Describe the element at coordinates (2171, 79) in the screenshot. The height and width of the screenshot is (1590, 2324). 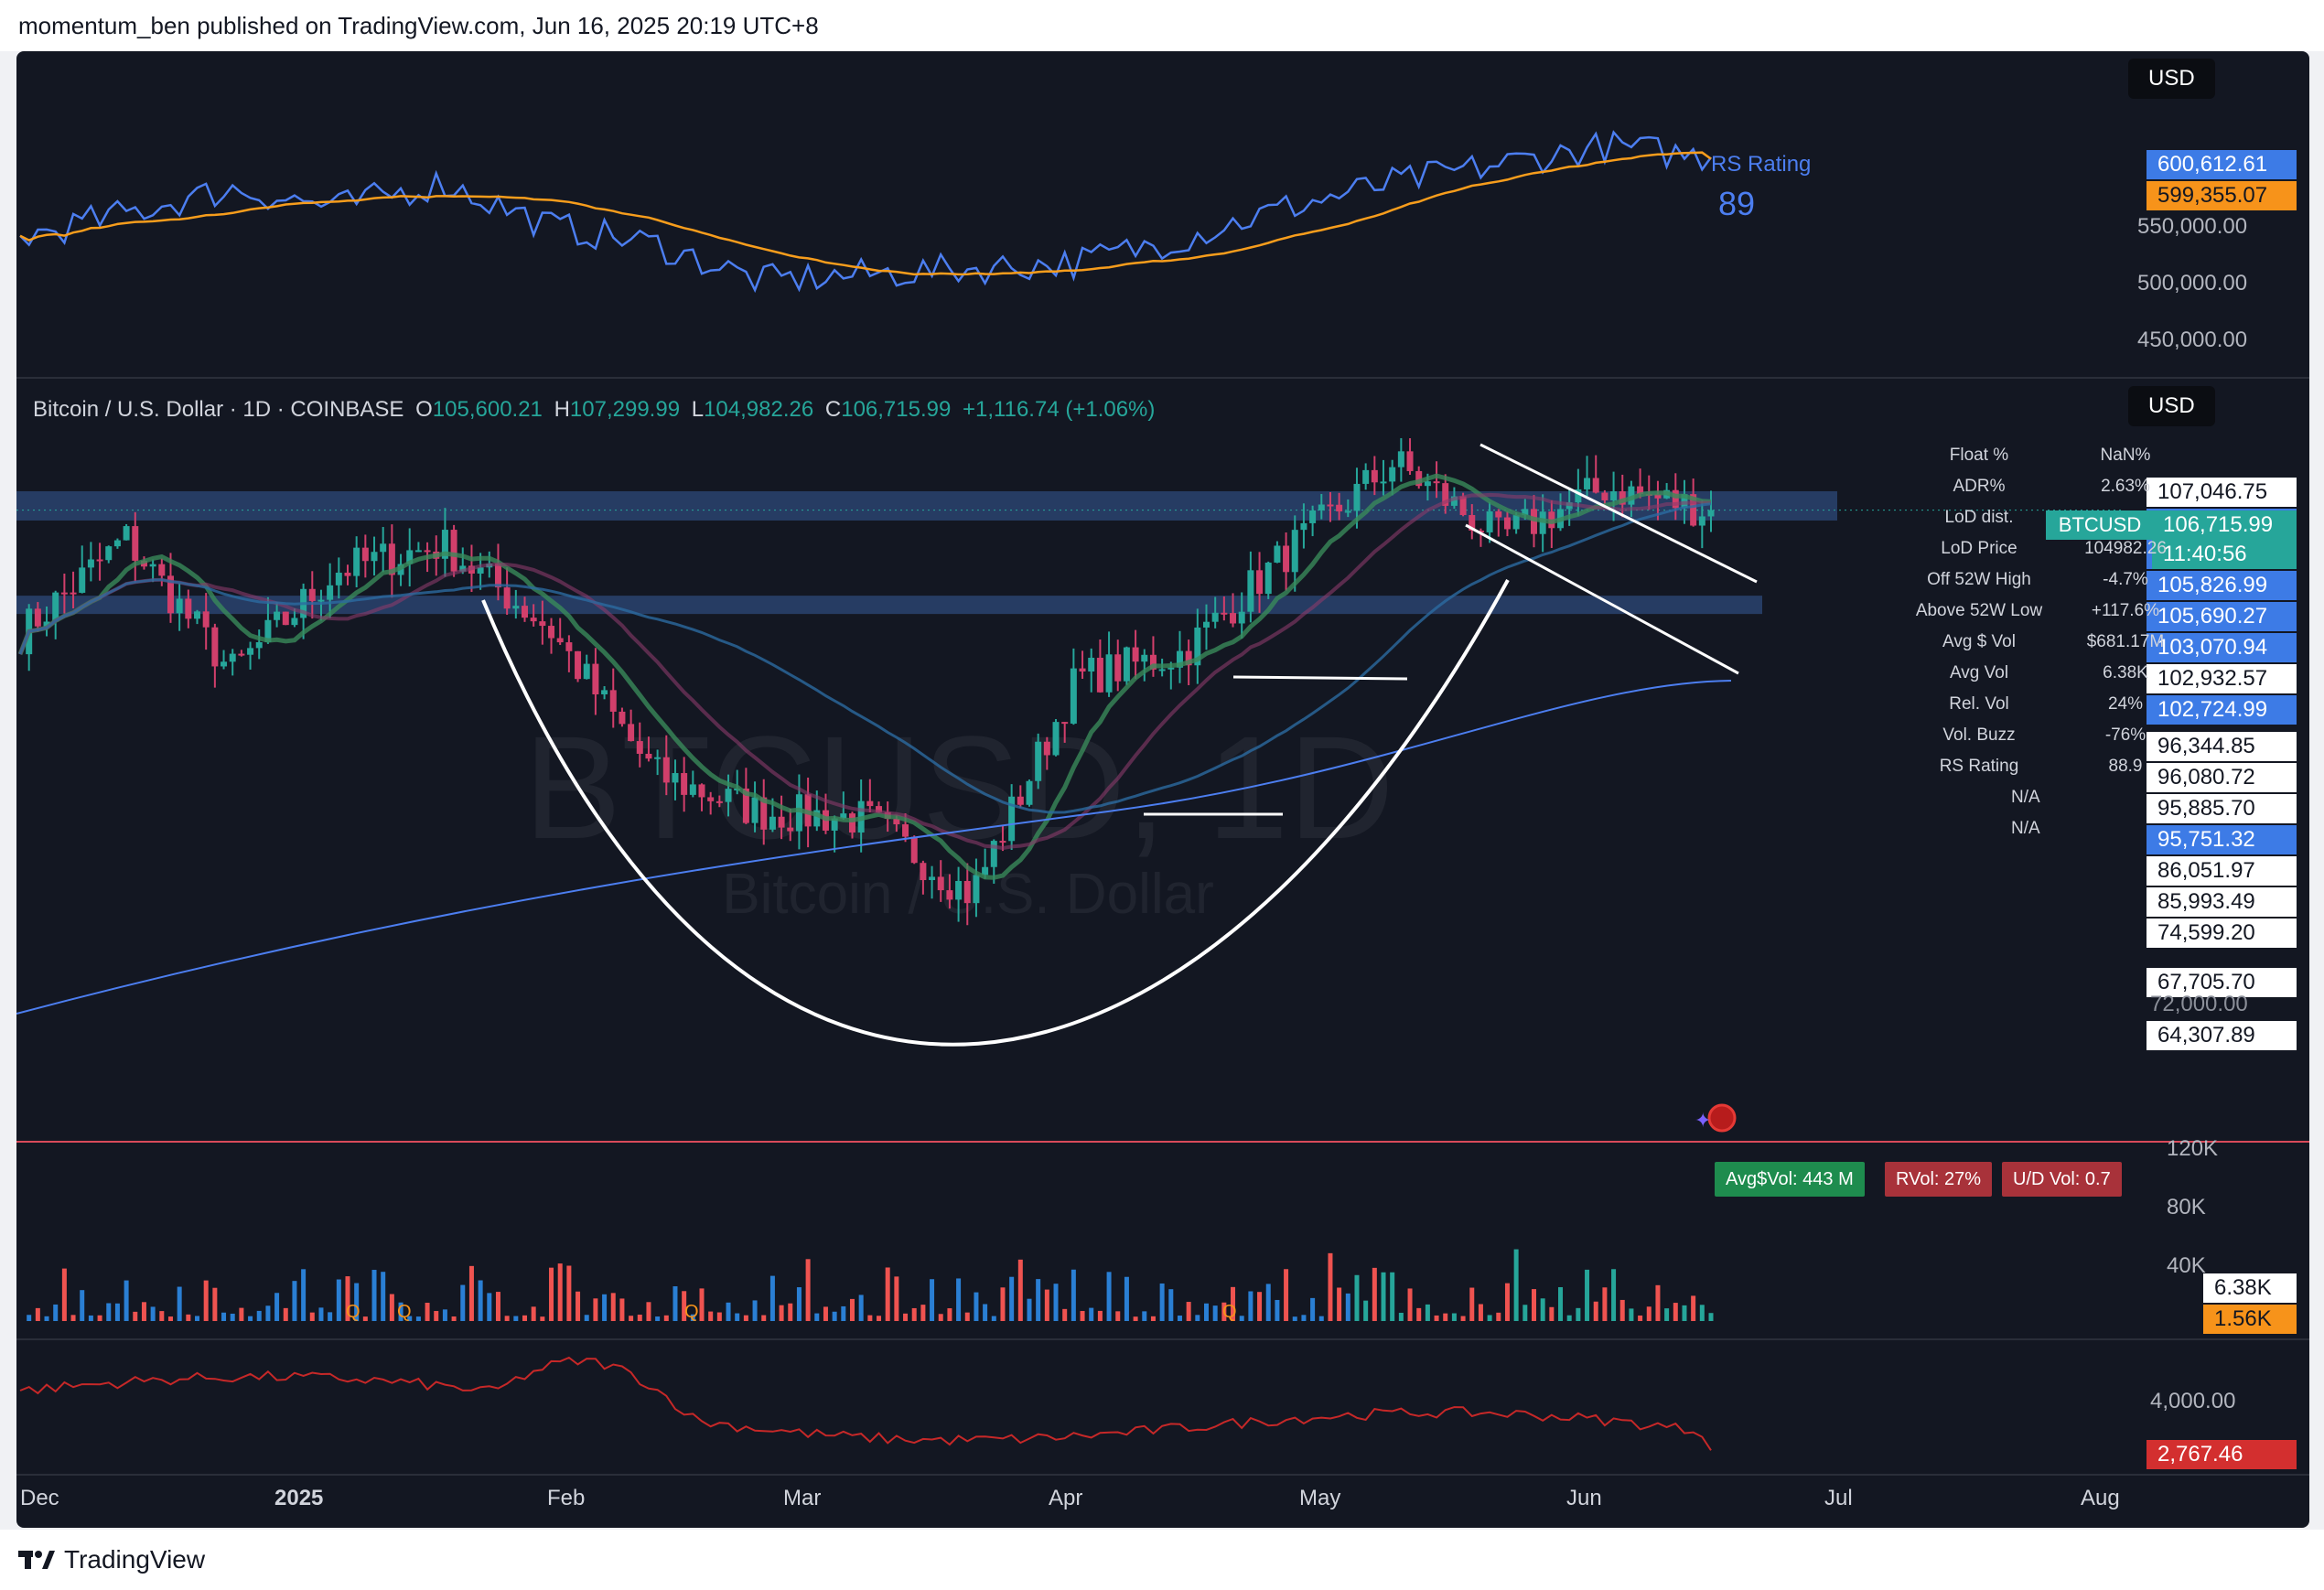
I see `rs-currency-button: USD` at that location.